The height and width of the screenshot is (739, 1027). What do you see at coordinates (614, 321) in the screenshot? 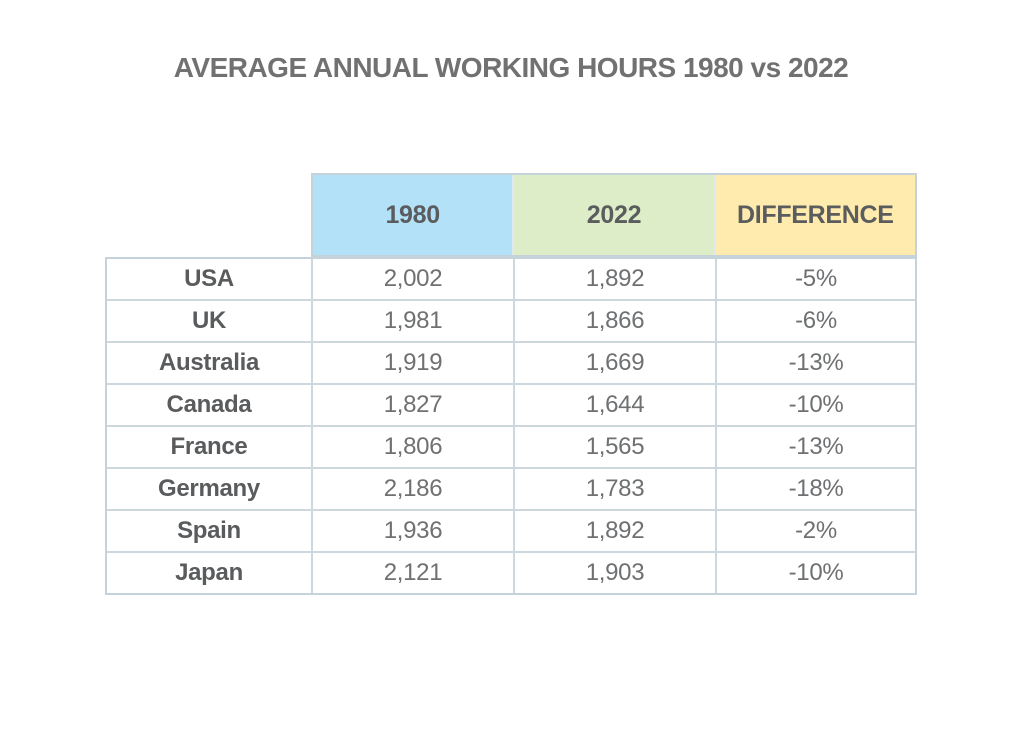
I see `cell-2022-value: 1,866` at bounding box center [614, 321].